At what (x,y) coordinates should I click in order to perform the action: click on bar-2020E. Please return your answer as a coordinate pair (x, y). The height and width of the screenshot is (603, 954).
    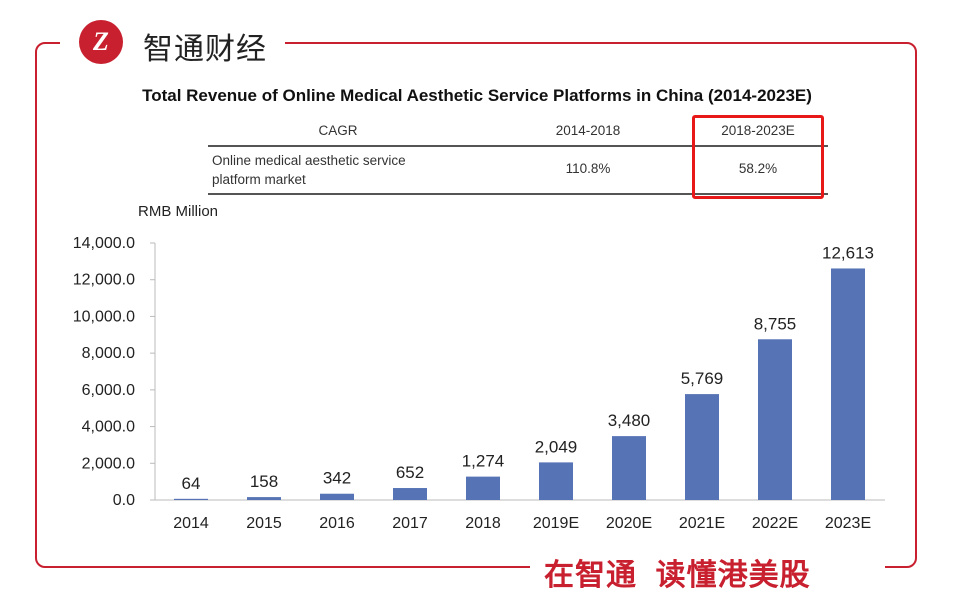
    Looking at the image, I should click on (629, 468).